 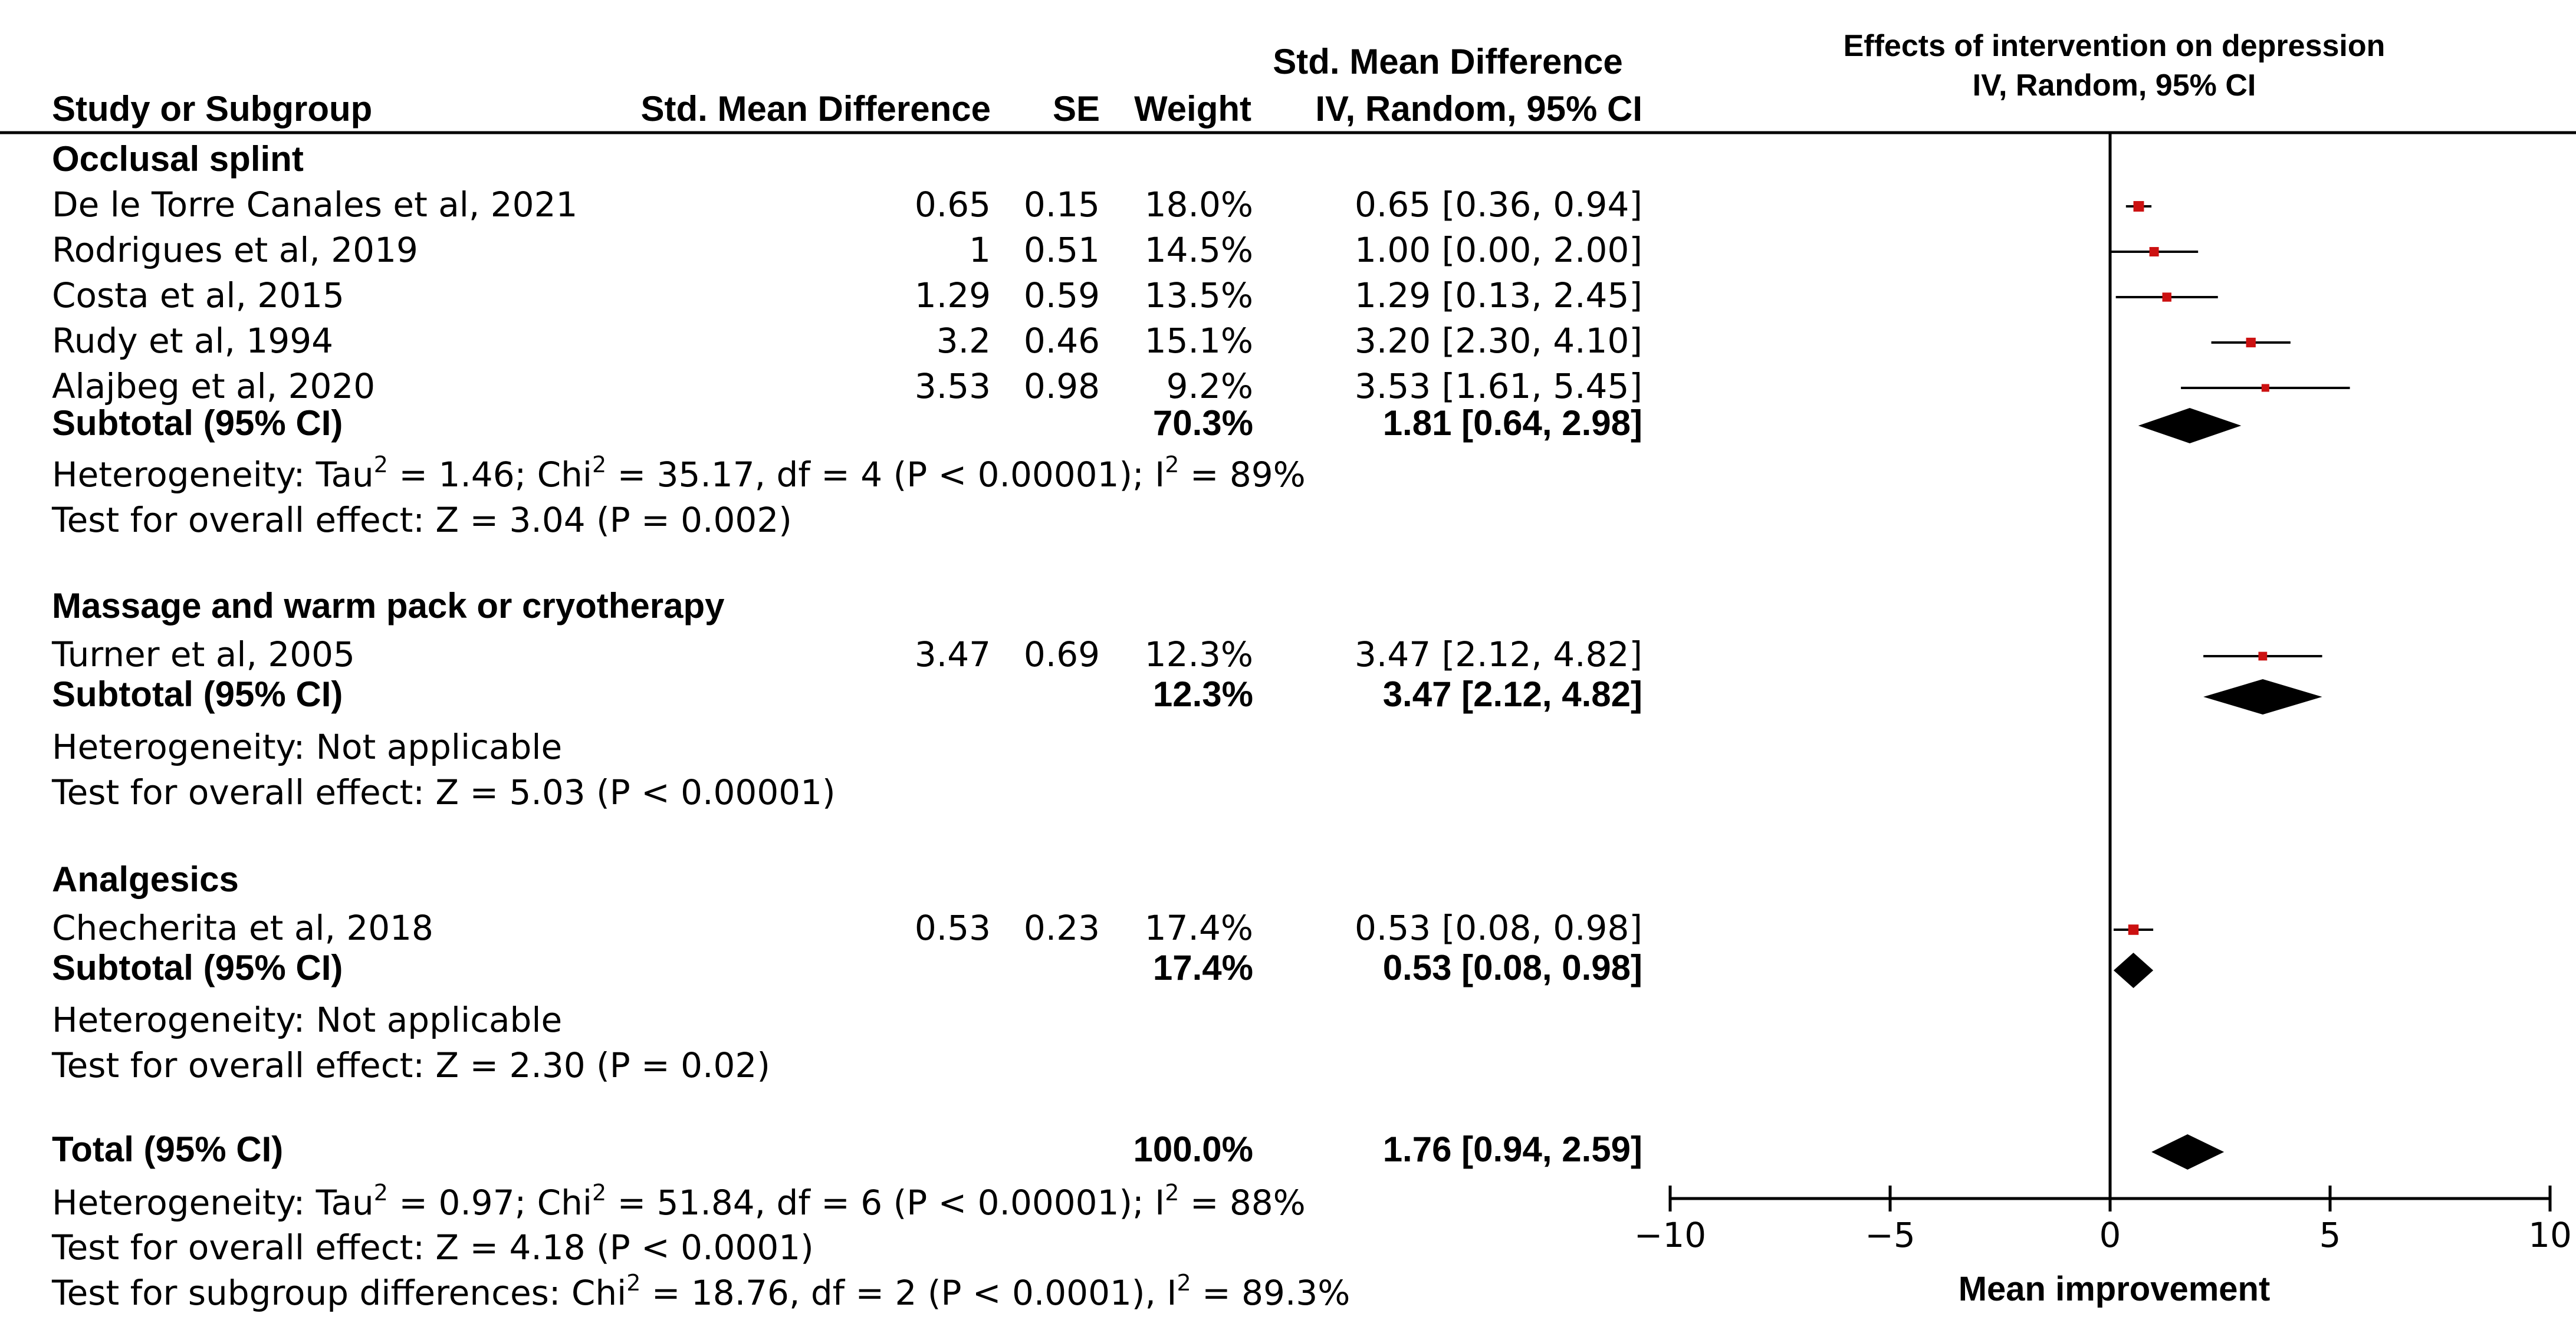 What do you see at coordinates (1062, 341) in the screenshot?
I see `study-se: 0.46` at bounding box center [1062, 341].